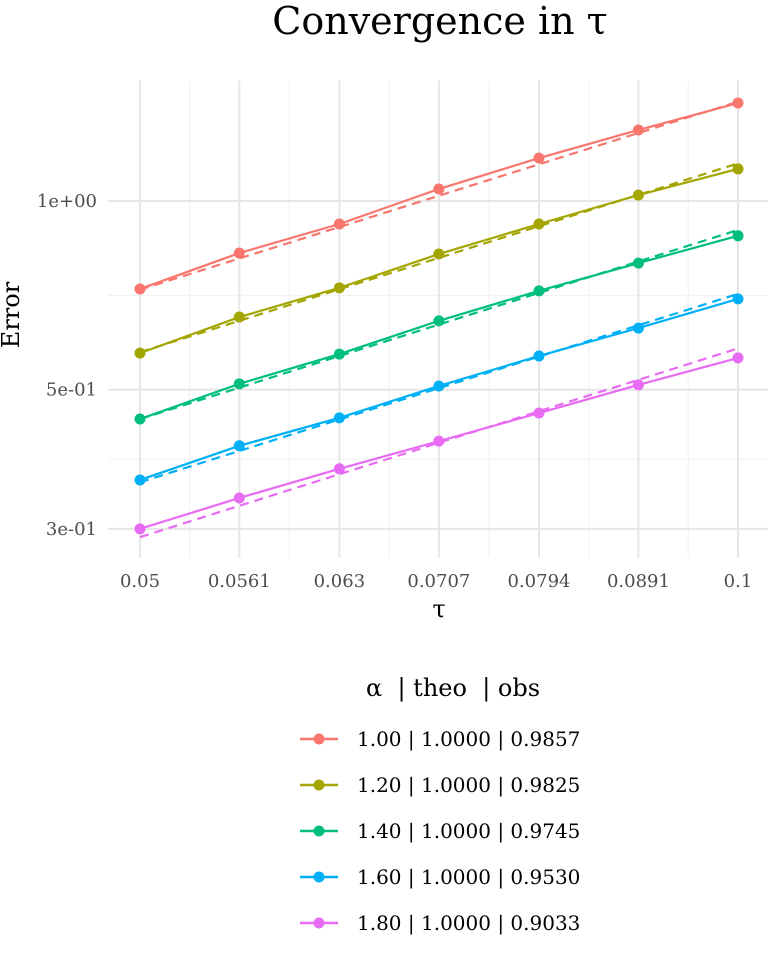  What do you see at coordinates (468, 785) in the screenshot?
I see `legend-label: 1.20 | 1.0000 | 0.9825` at bounding box center [468, 785].